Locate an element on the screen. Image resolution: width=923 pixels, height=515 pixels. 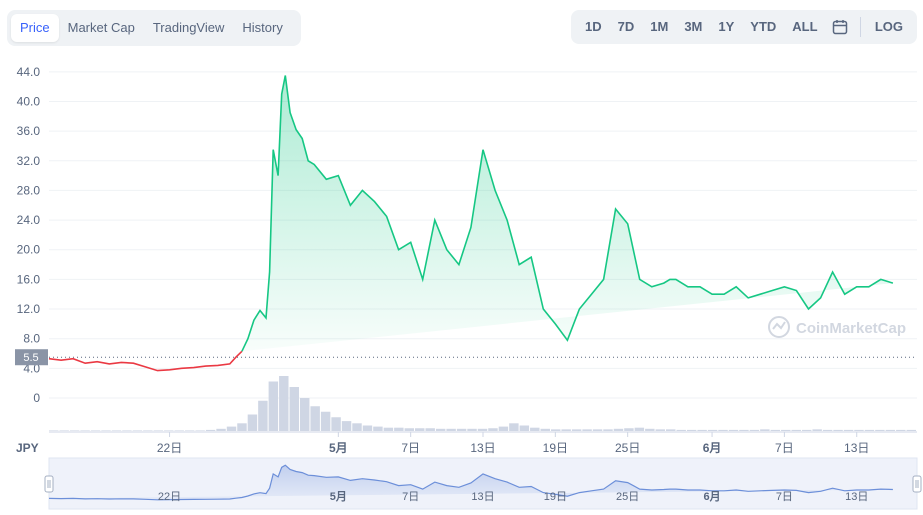
y-tick-label: 32.0 is located at coordinates (29, 161).